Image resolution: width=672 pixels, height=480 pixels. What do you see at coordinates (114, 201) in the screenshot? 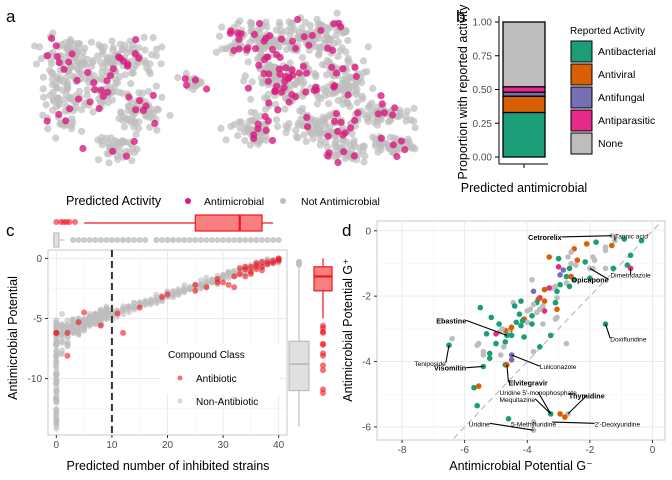
I see `legend-a-title: Predicted Activity` at bounding box center [114, 201].